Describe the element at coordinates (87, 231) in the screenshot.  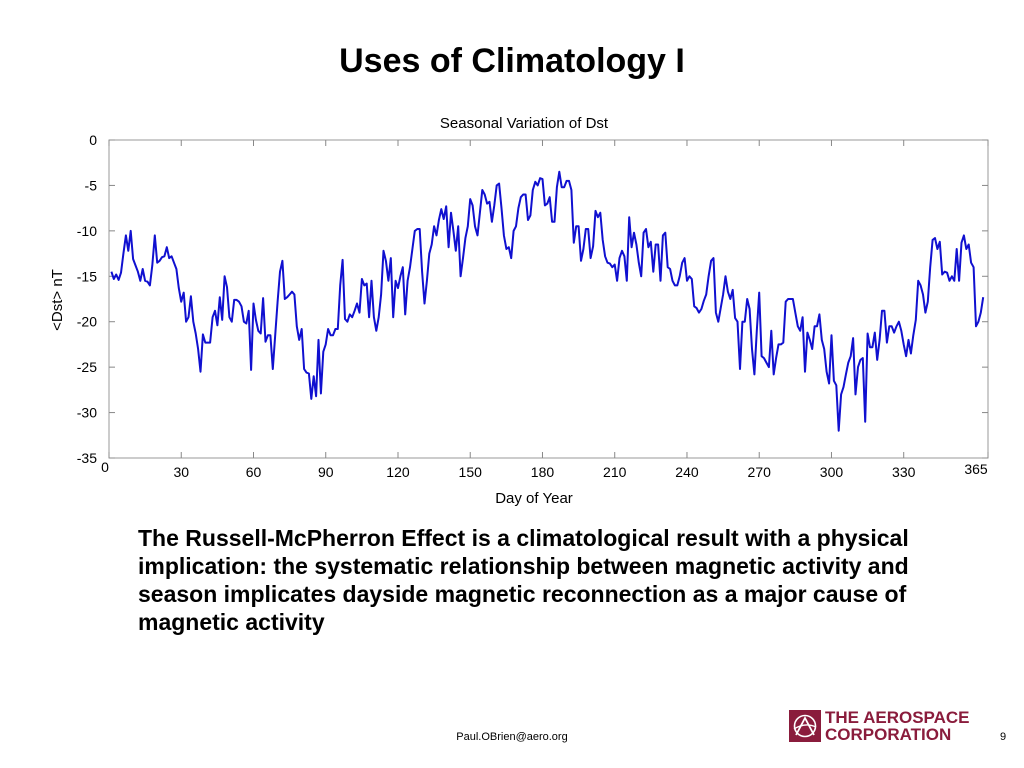
I see `y-tick-label: -10` at that location.